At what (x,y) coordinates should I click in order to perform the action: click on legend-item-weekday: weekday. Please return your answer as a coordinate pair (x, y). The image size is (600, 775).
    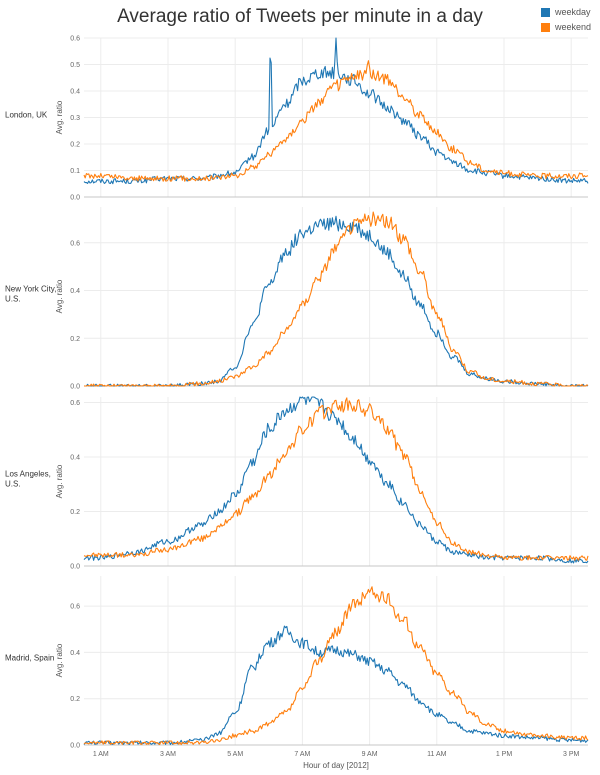
    Looking at the image, I should click on (566, 12).